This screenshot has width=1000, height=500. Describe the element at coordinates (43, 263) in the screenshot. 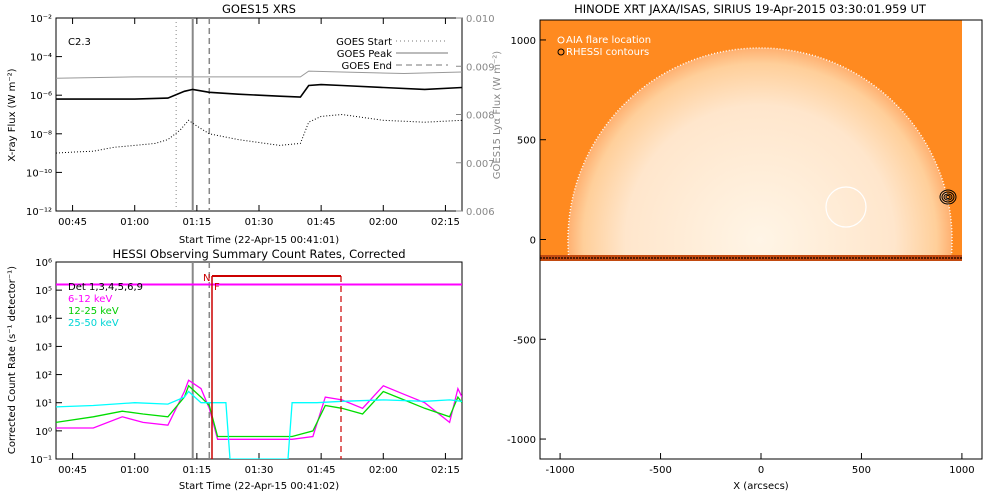

I see `hessi-y-tick-label: 10⁶` at that location.